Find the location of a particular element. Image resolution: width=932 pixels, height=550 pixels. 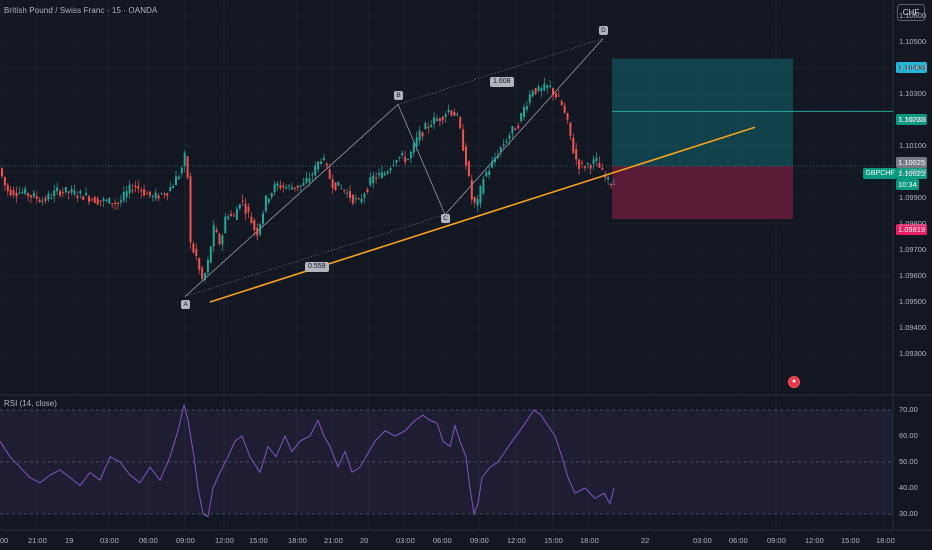

time-tick-label: 09:00 is located at coordinates (776, 540).